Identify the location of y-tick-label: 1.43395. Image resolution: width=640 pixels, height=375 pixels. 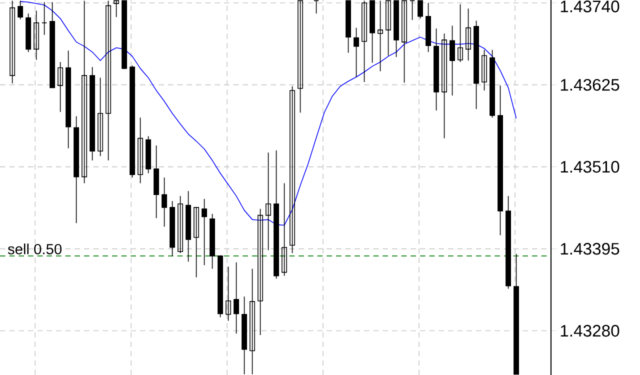
(590, 248).